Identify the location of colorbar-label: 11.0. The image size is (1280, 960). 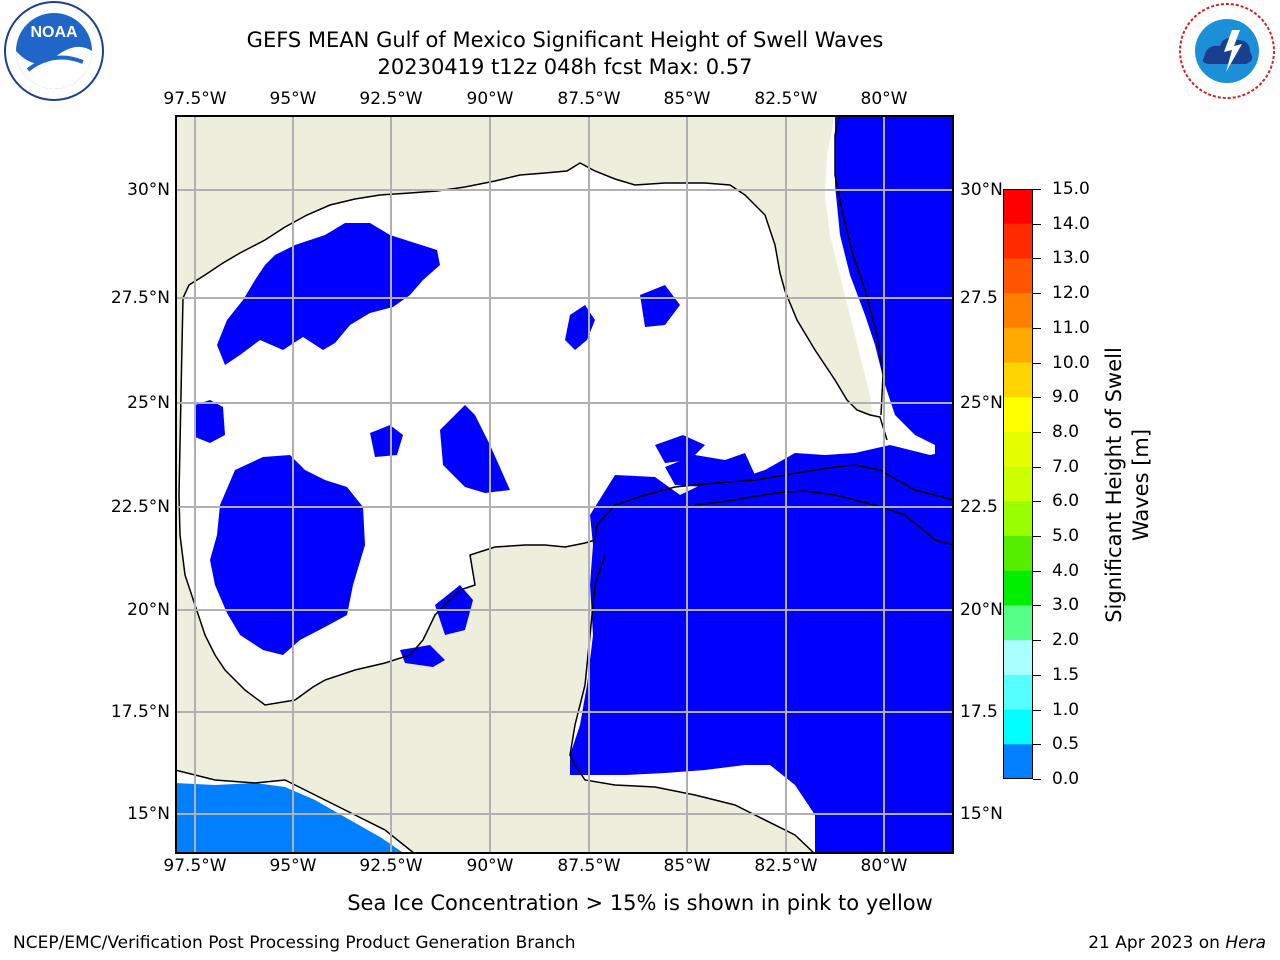
(1071, 327).